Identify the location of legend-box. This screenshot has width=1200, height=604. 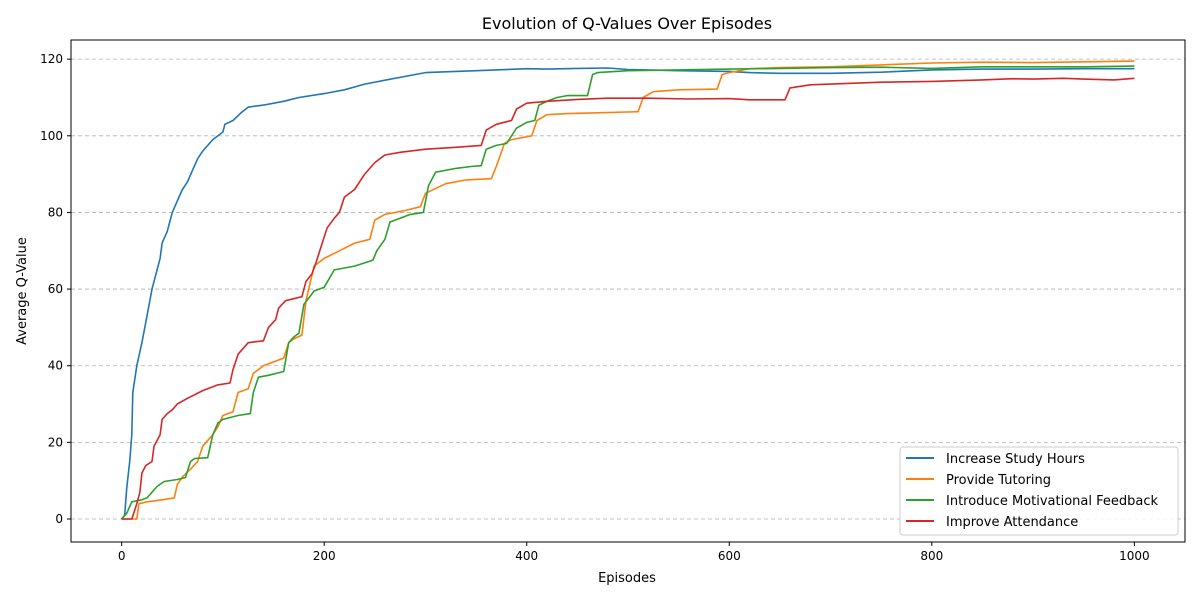
(1039, 491).